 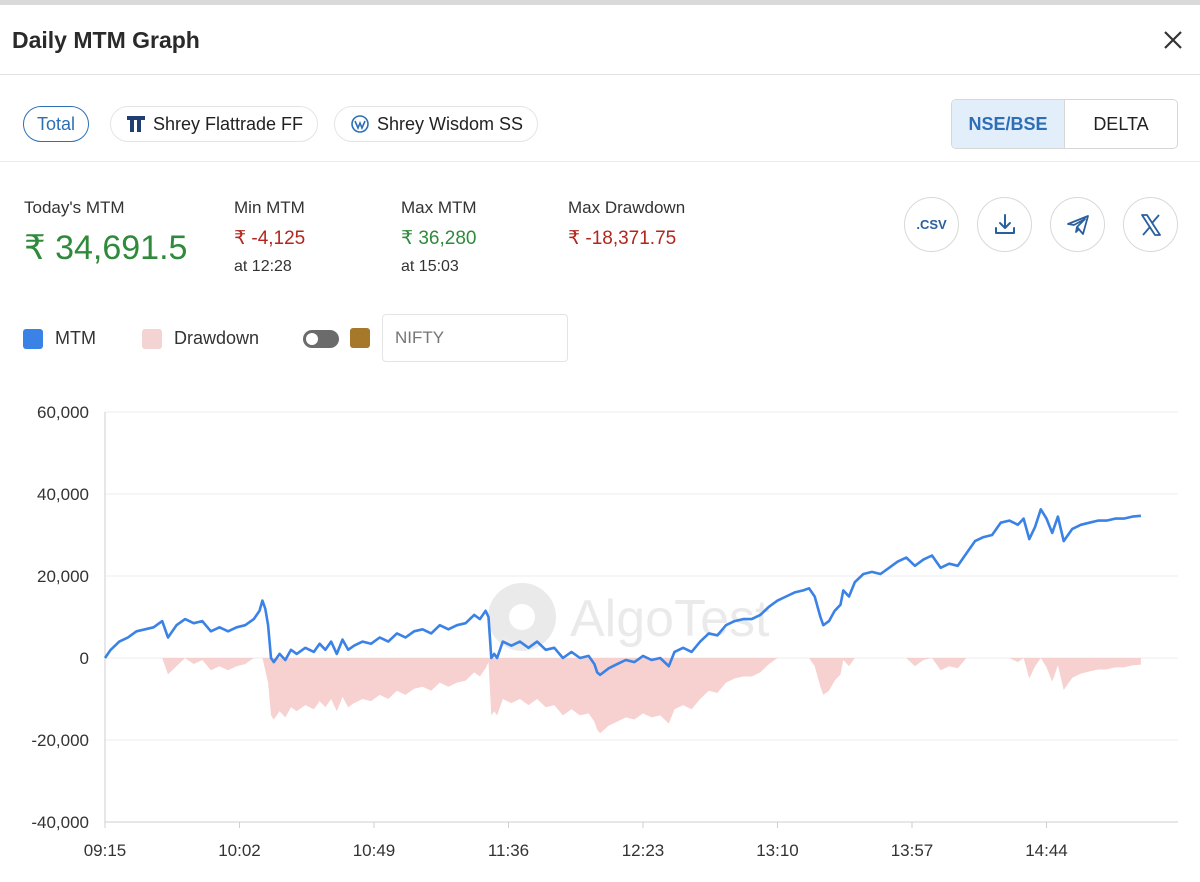 What do you see at coordinates (912, 850) in the screenshot?
I see `x-tick-label: 13:57` at bounding box center [912, 850].